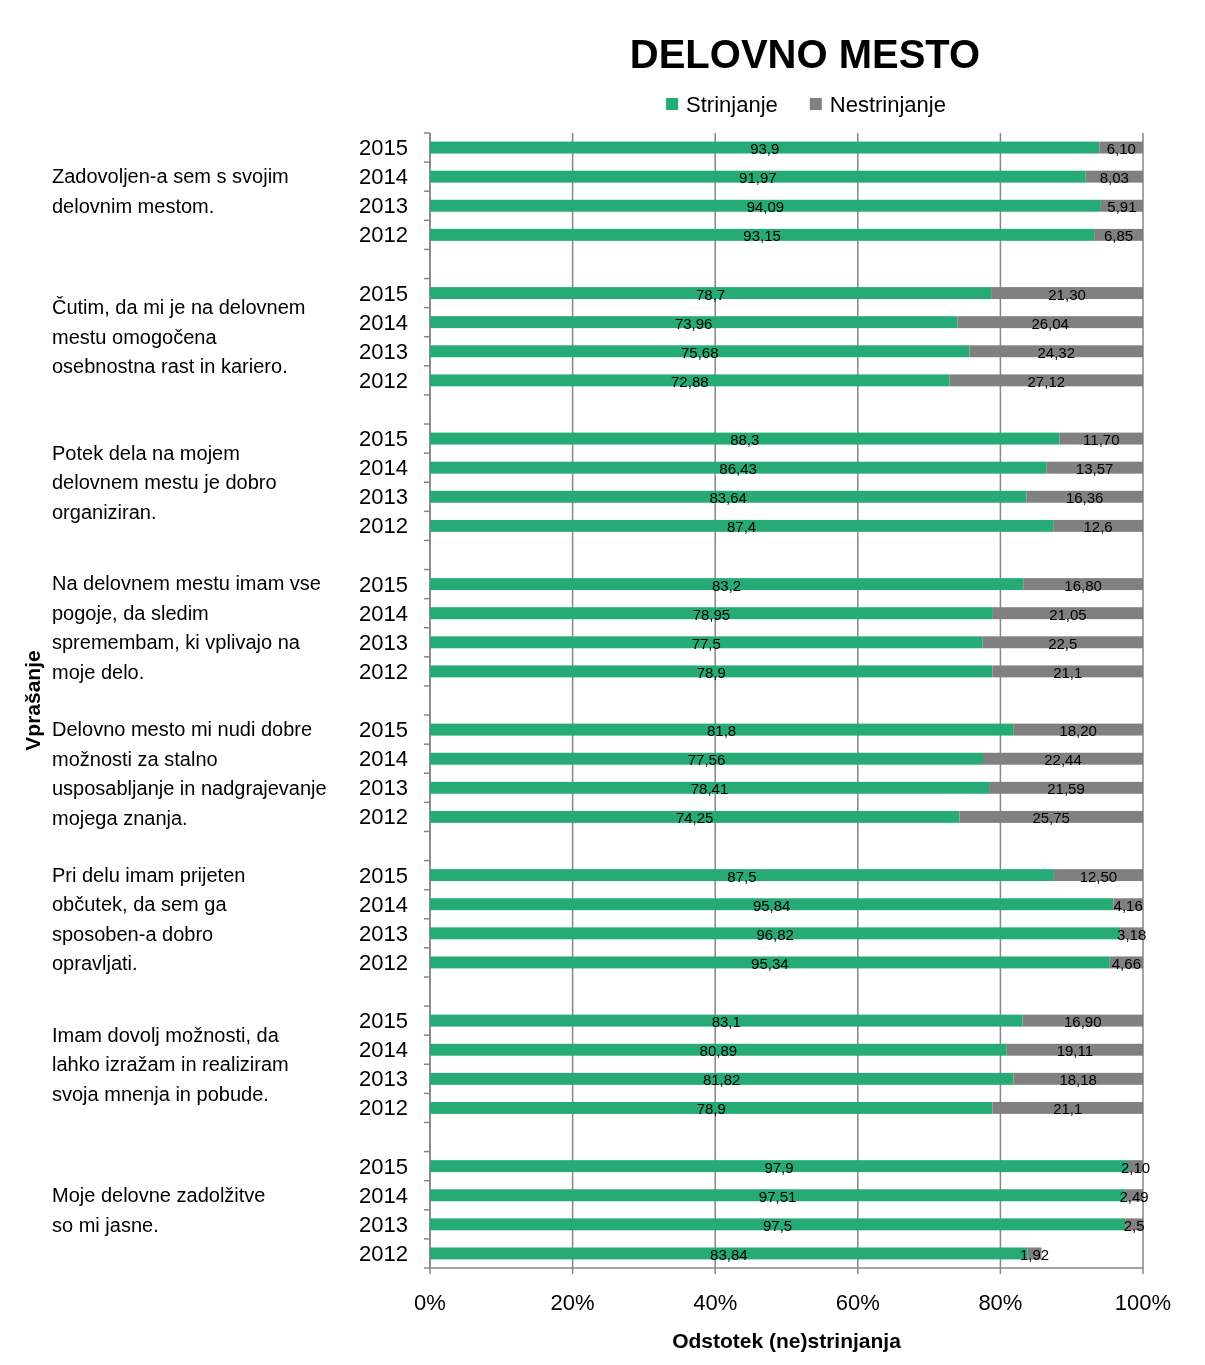 The height and width of the screenshot is (1365, 1205). What do you see at coordinates (1068, 1109) in the screenshot?
I see `data-label: 21,1` at bounding box center [1068, 1109].